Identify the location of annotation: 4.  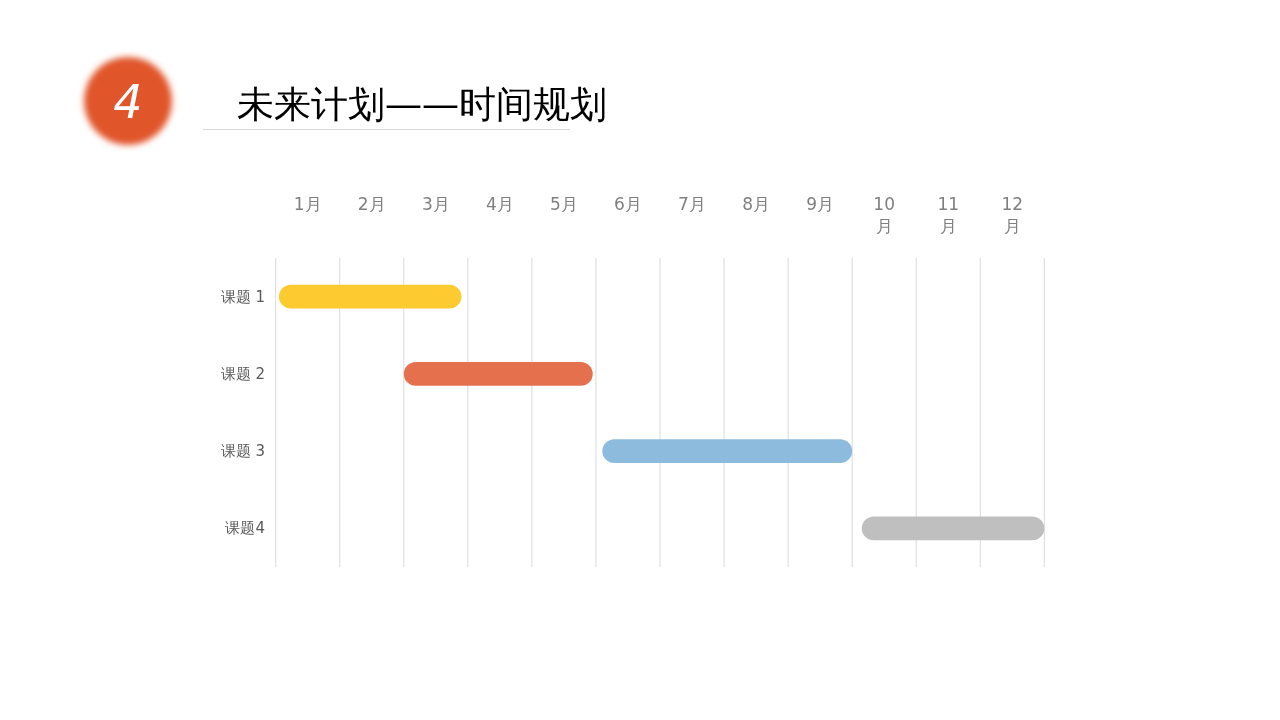
(128, 102).